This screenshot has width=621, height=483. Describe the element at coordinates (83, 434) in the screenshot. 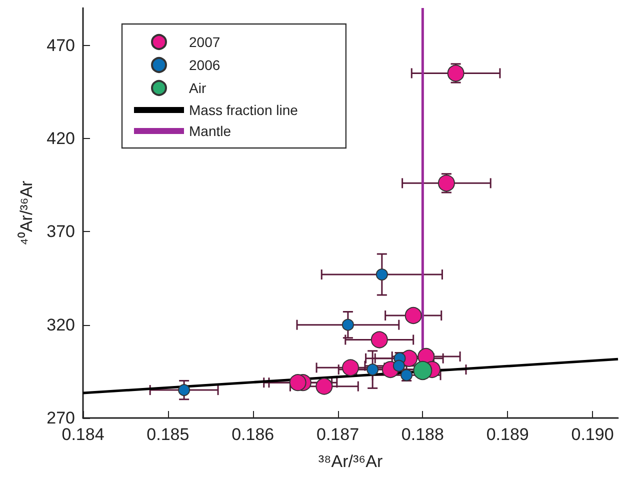

I see `x-tick-label: 0.184` at that location.